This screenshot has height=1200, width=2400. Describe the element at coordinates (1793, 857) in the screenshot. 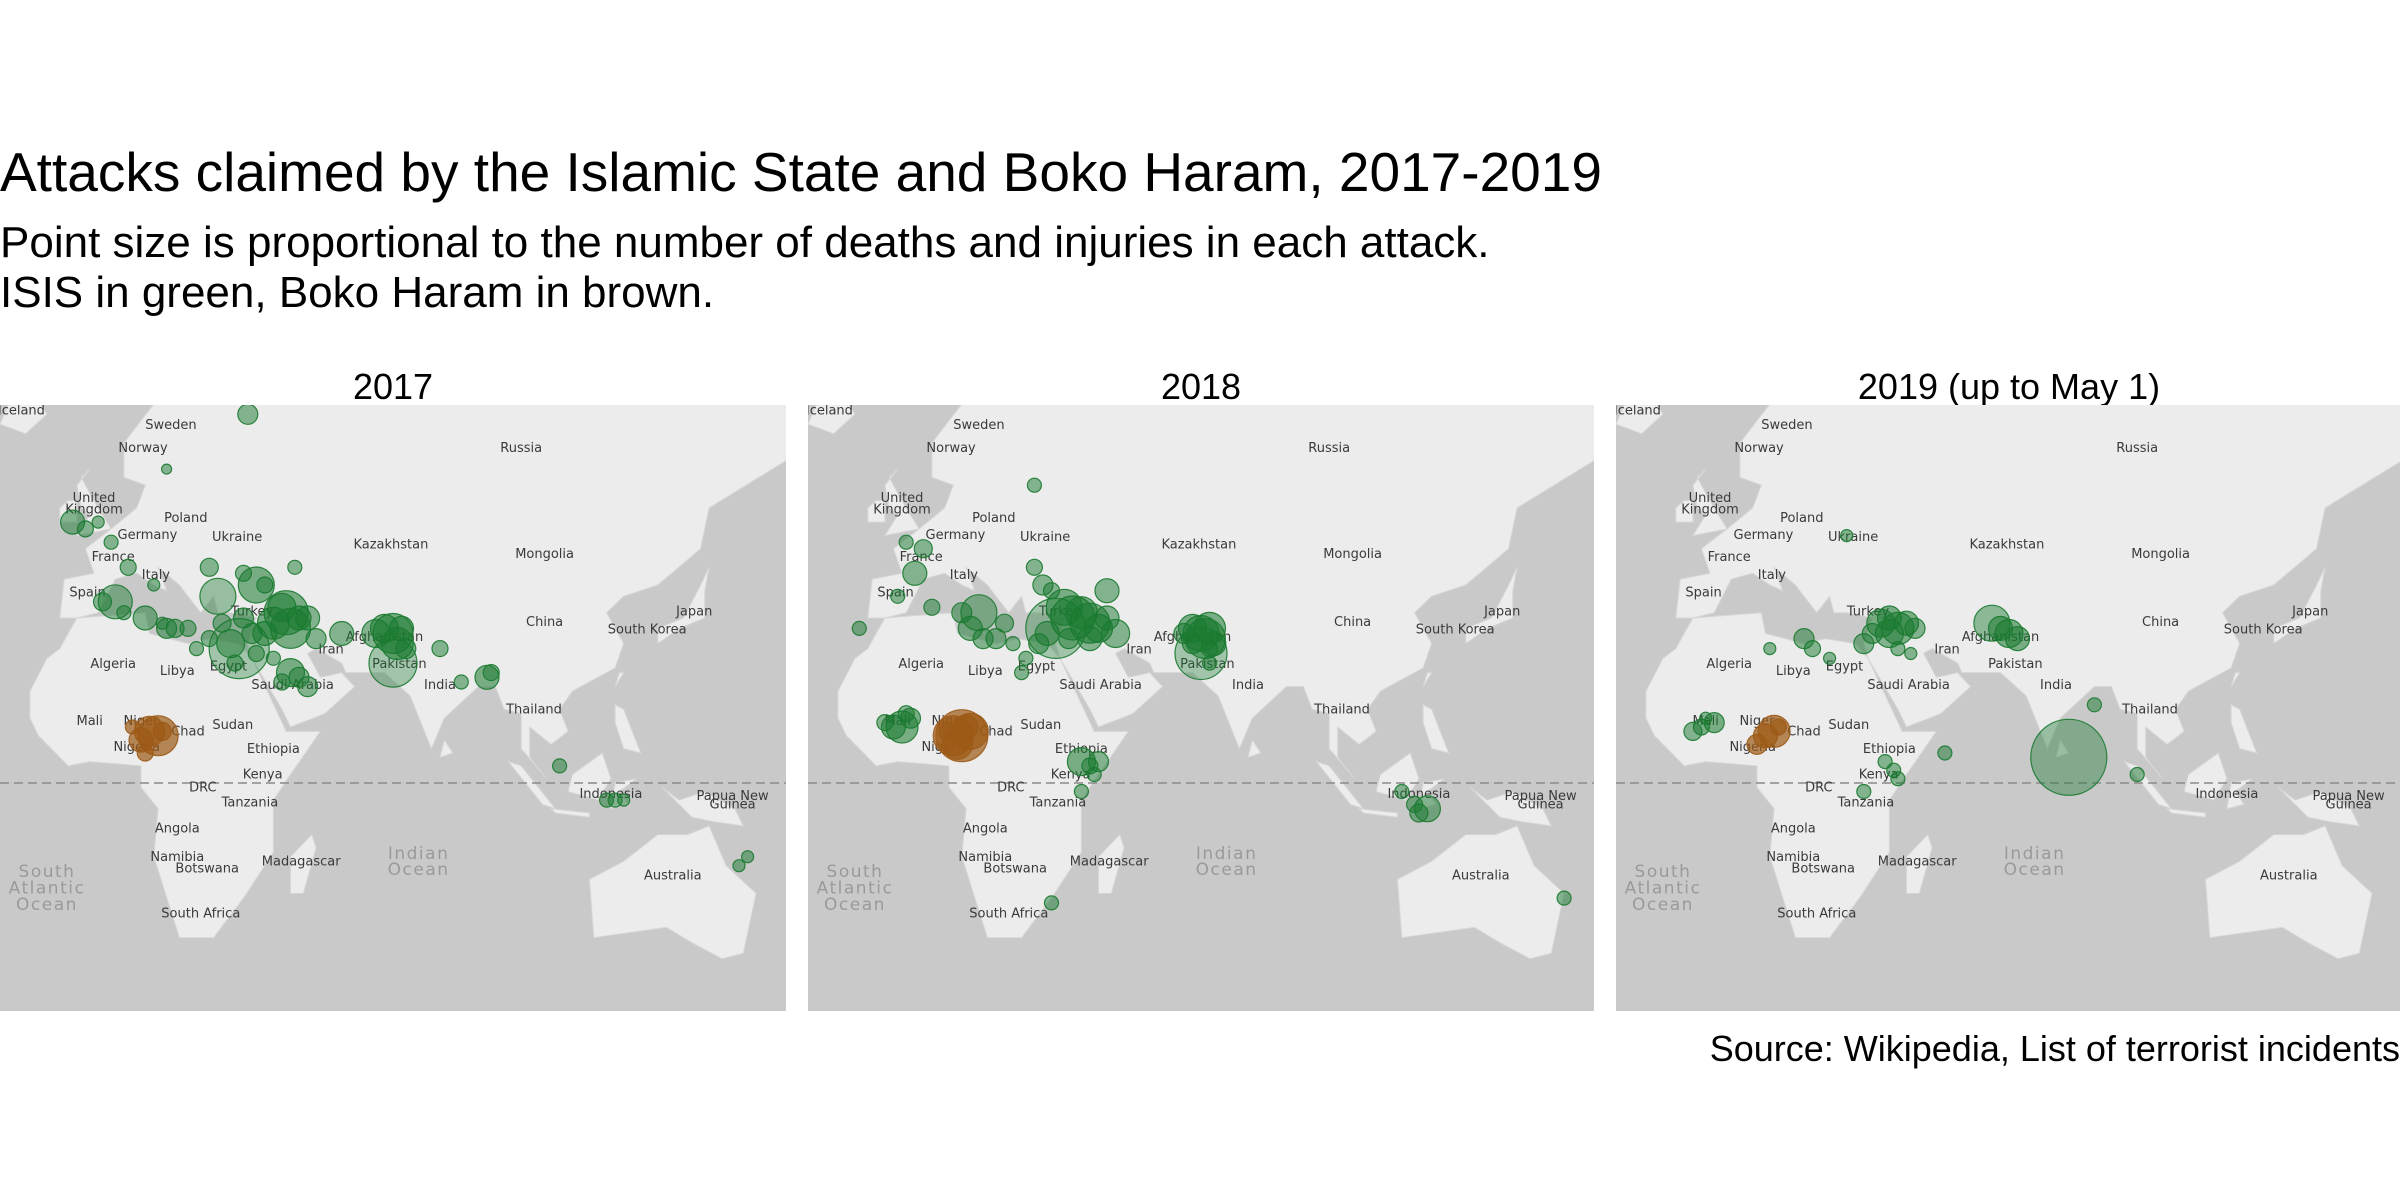

I see `country-label: Namibia` at that location.